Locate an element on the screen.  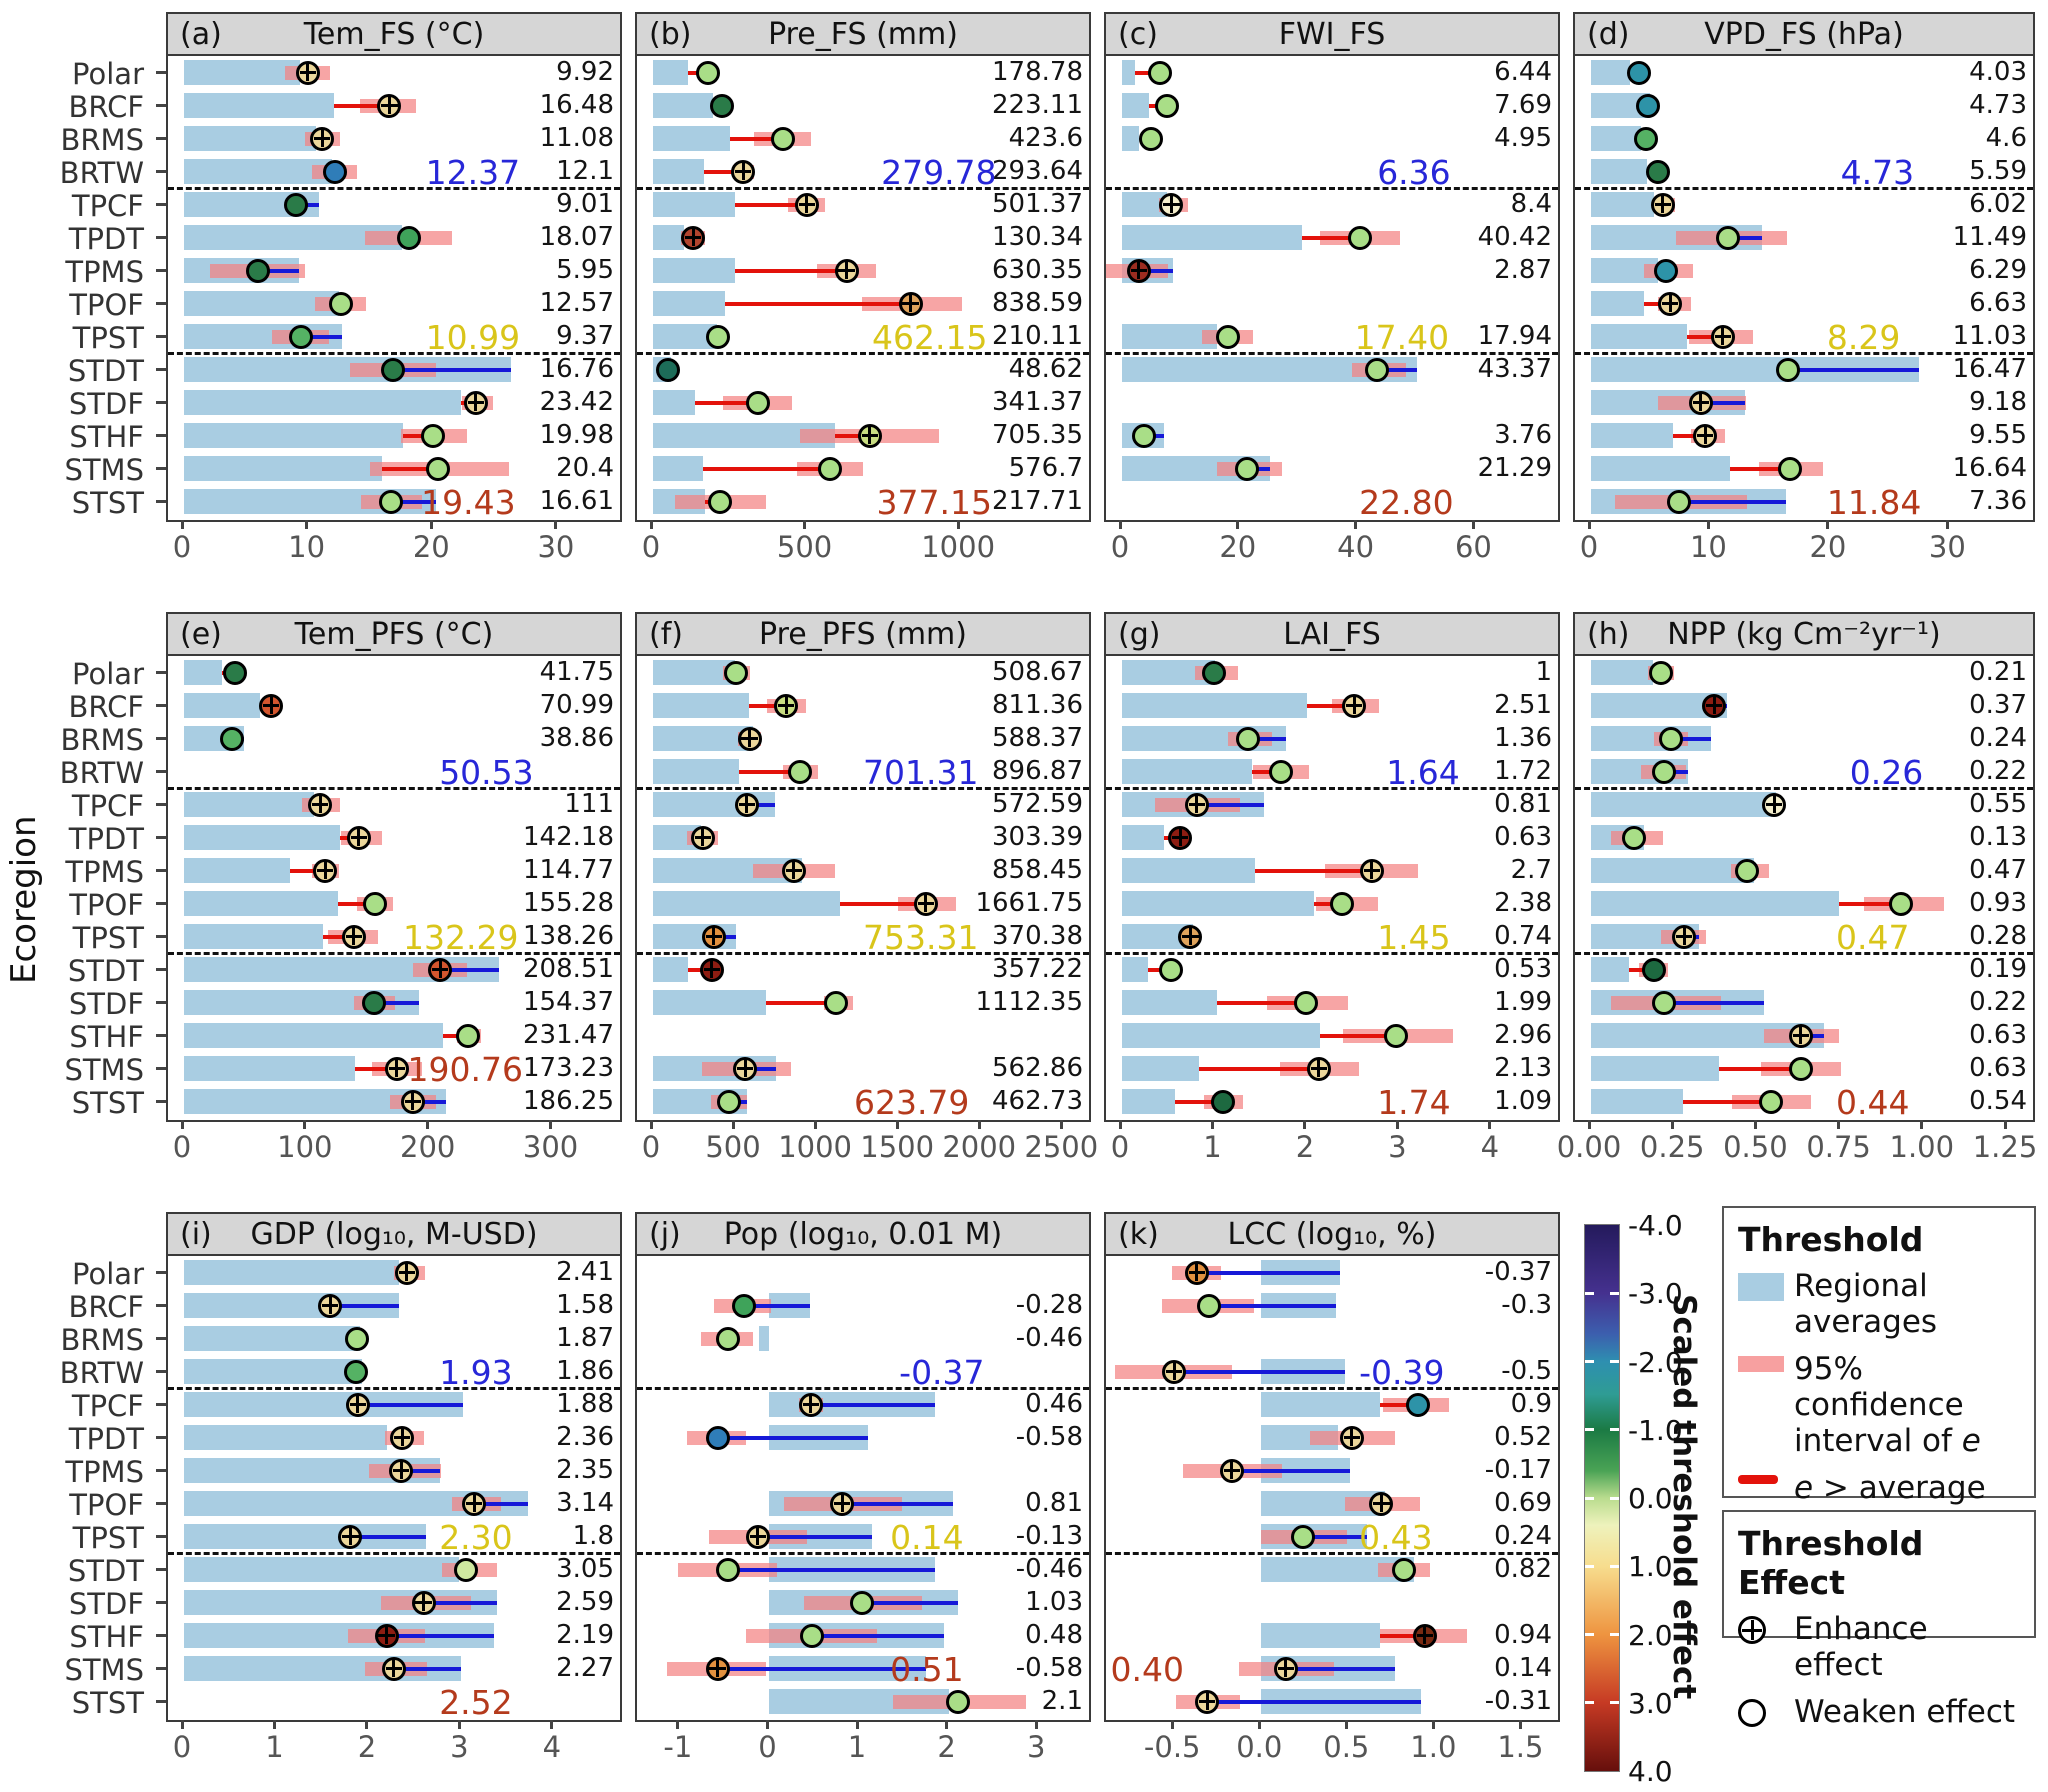
value-label: 630.35 is located at coordinates (1037, 269).